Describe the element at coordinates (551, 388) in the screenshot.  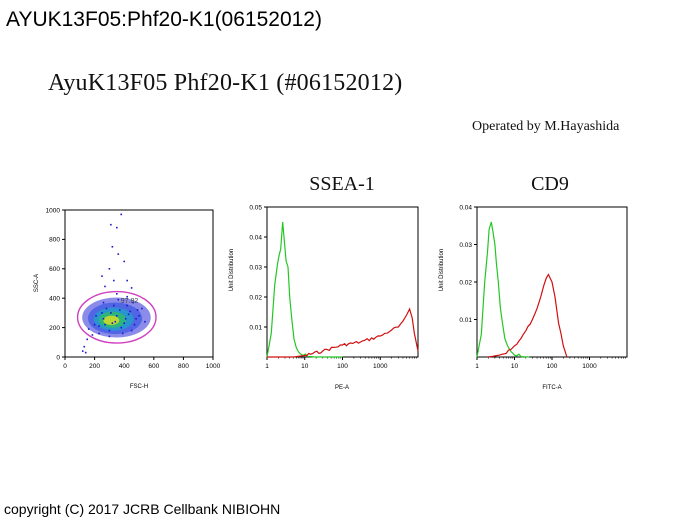
I see `x-axis-label-fitc: FITC-A` at that location.